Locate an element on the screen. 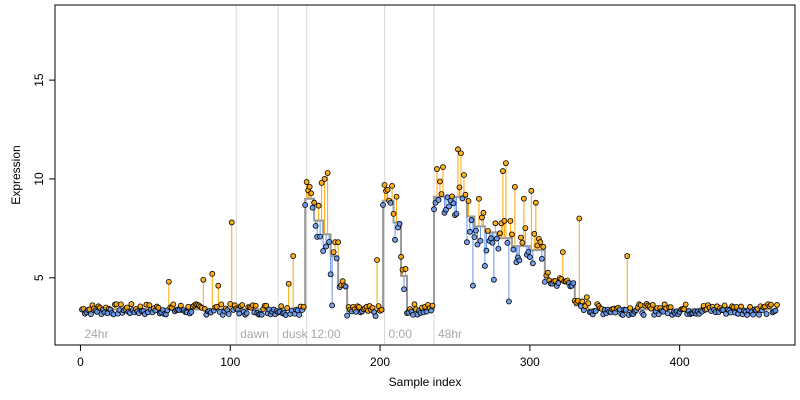 The width and height of the screenshot is (800, 400). region-label: 48hr is located at coordinates (450, 334).